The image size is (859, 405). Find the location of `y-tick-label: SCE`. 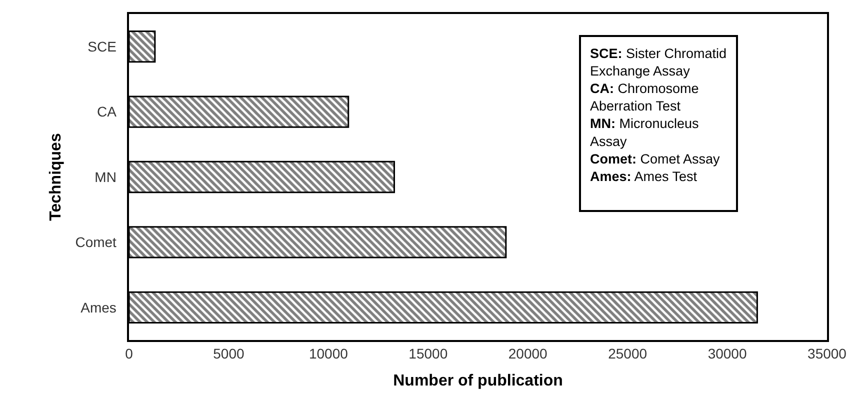

y-tick-label: SCE is located at coordinates (102, 46).